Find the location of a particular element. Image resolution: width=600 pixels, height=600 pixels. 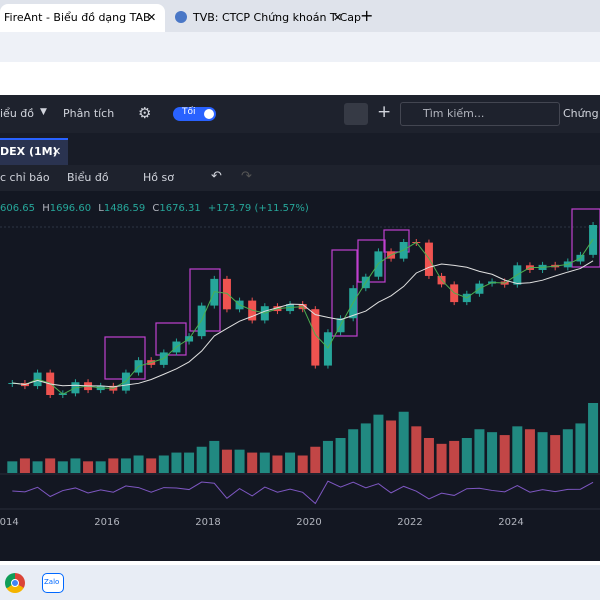

chart-tab: DEX (1M) ✕ is located at coordinates (34, 151).